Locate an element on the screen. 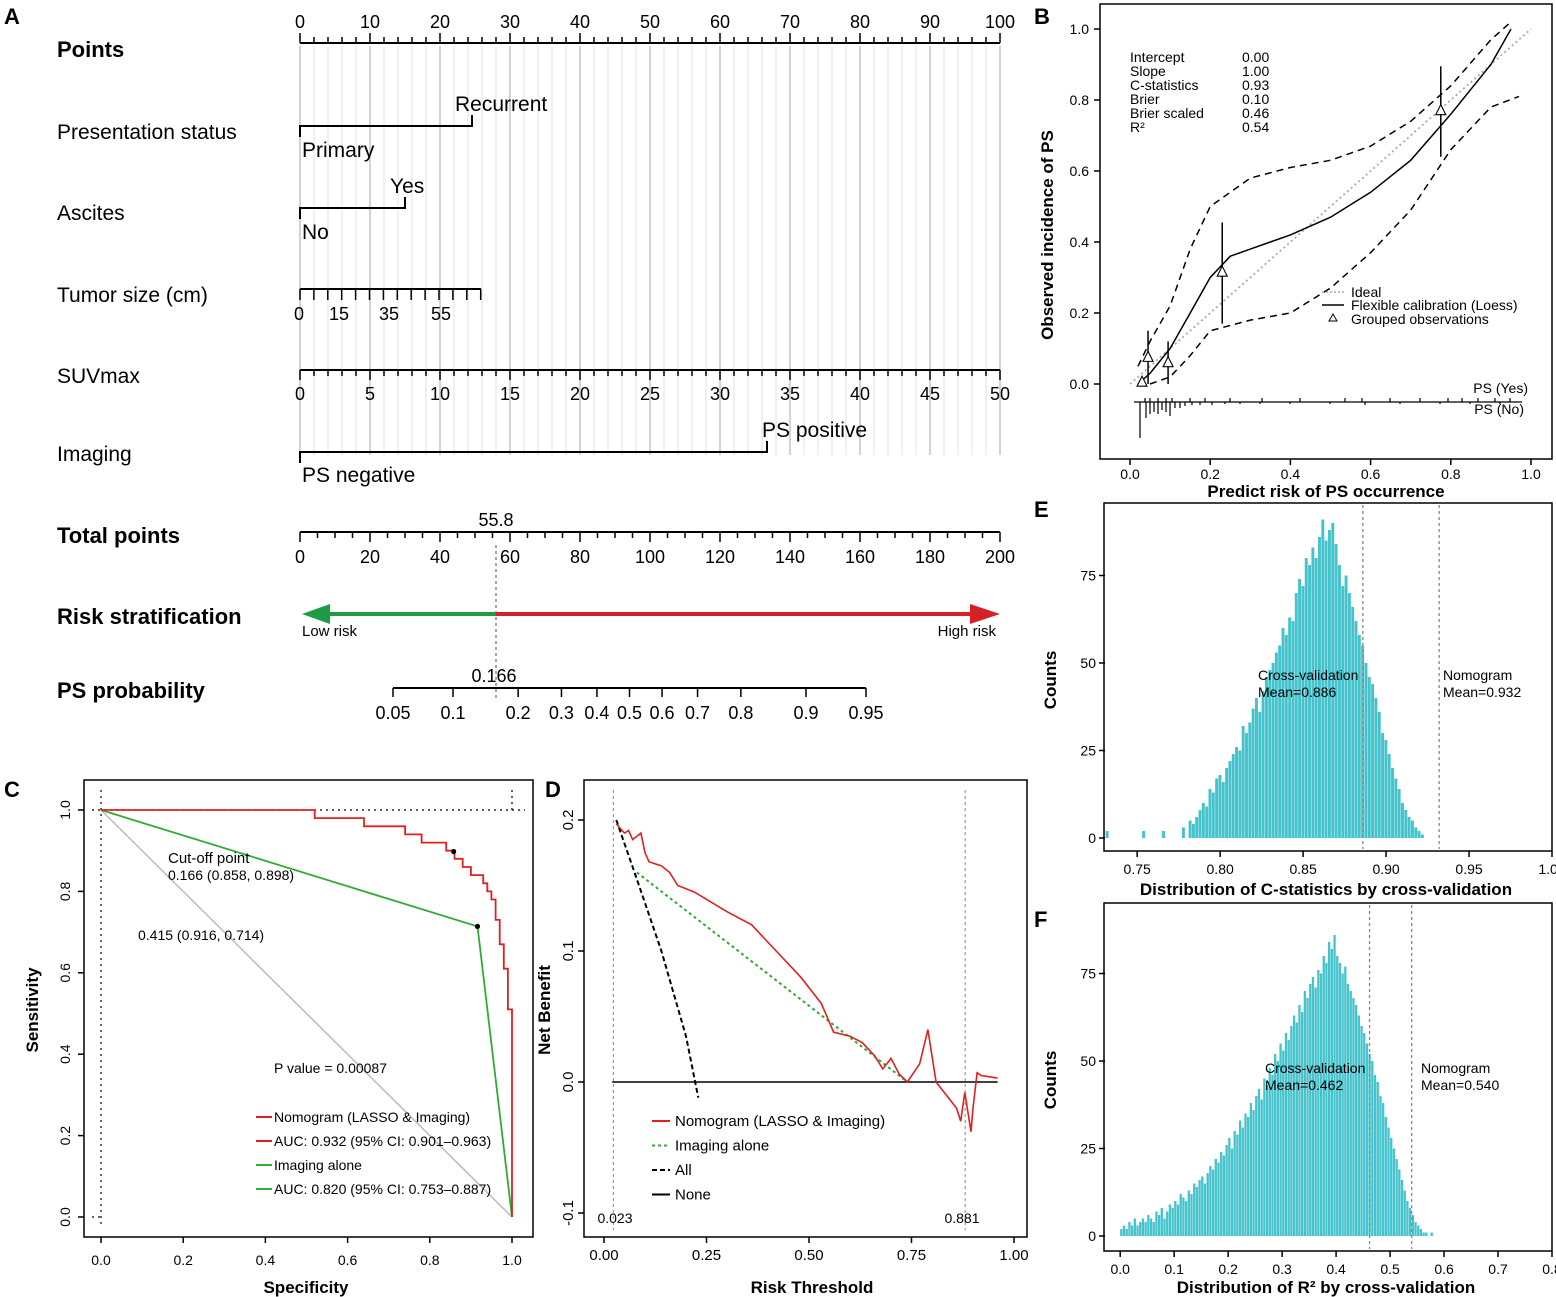  hist-xtick-label: 0.90 is located at coordinates (1385, 869).